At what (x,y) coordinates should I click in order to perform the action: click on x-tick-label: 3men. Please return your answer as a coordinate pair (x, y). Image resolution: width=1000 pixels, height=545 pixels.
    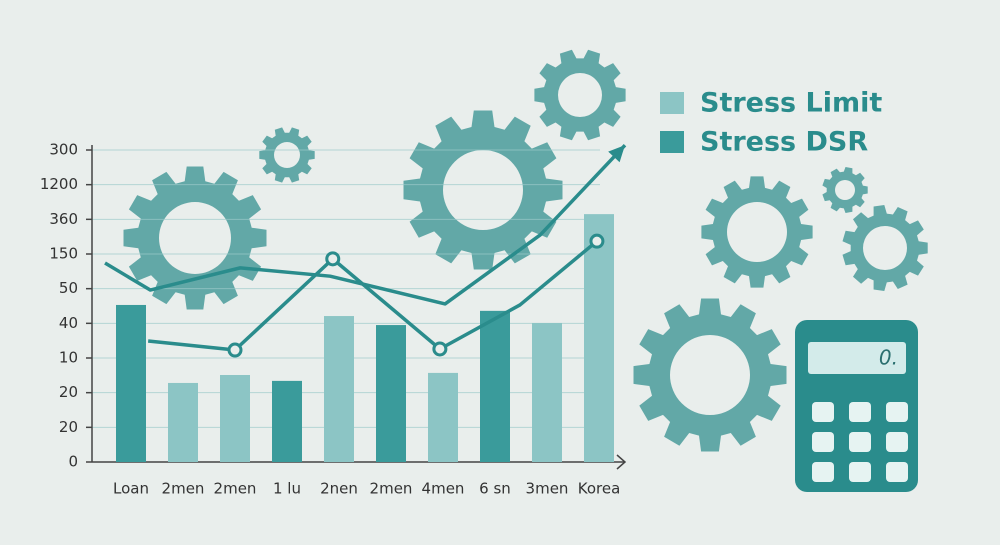
    Looking at the image, I should click on (547, 489).